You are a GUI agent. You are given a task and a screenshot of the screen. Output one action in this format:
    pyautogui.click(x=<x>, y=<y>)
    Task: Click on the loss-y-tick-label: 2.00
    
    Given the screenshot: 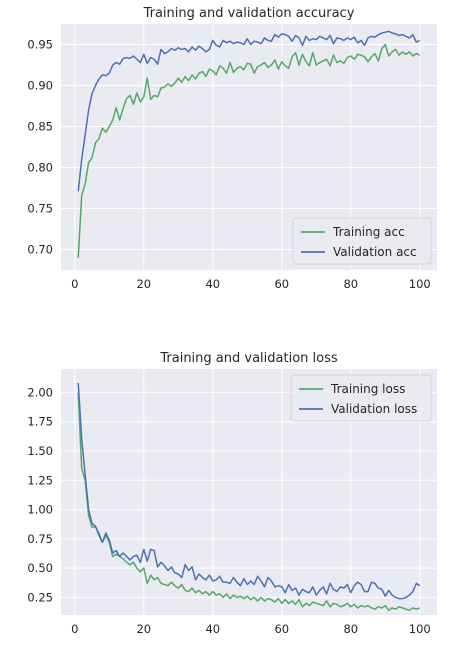 What is the action you would take?
    pyautogui.click(x=40, y=392)
    